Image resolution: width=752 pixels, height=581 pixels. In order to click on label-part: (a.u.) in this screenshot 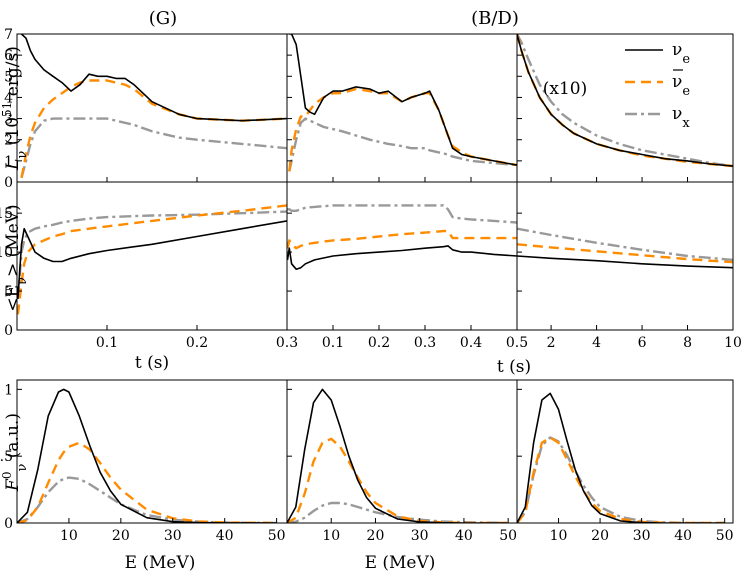, I will do `click(13, 438)`.